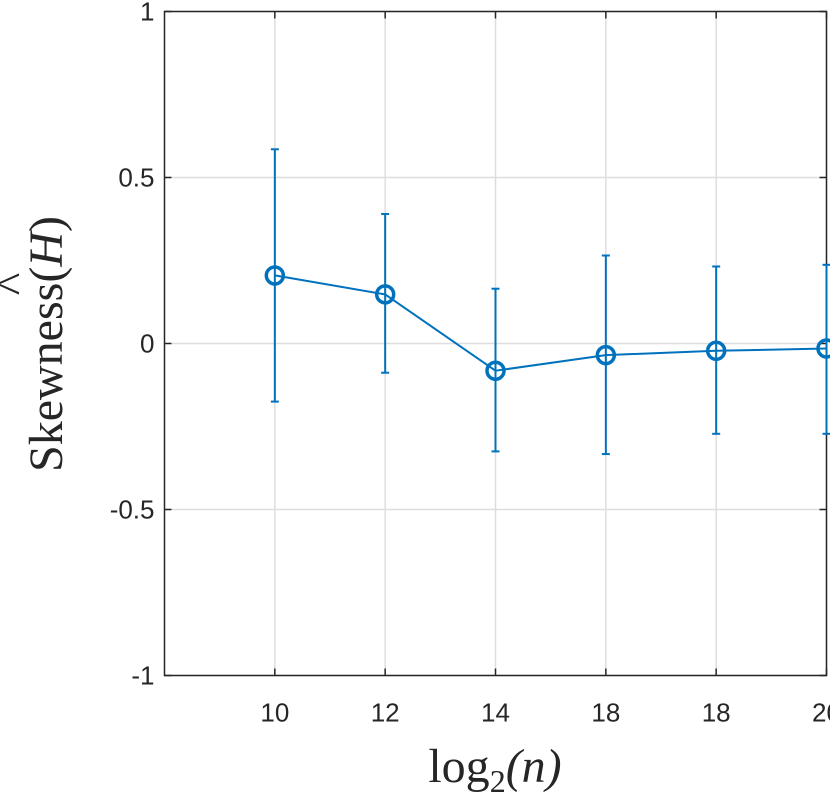  I want to click on y-axis-hat: ^, so click(19, 284).